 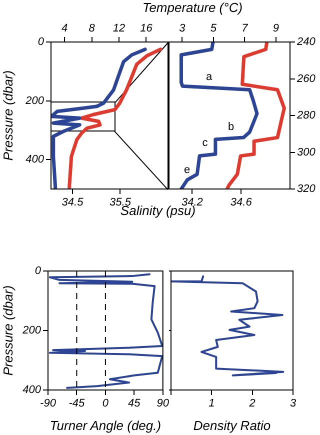 What do you see at coordinates (182, 28) in the screenshot?
I see `x2-tick-label: 3` at bounding box center [182, 28].